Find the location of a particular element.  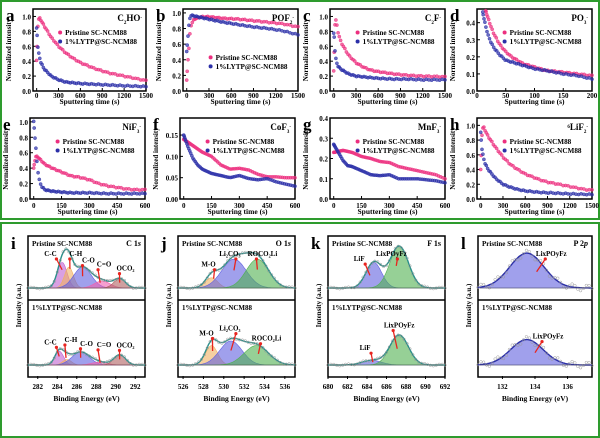

x-tick-label: 534 is located at coordinates (264, 387).